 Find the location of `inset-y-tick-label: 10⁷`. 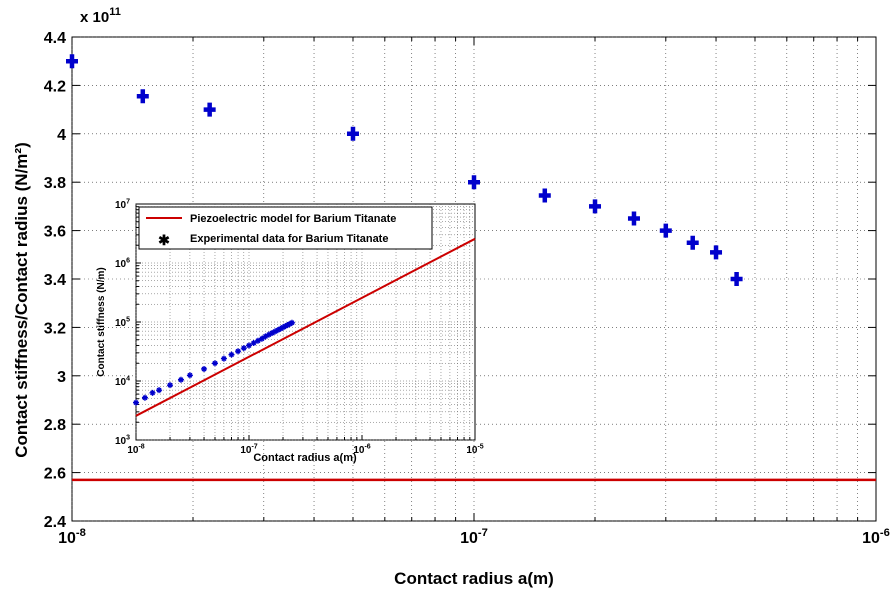

inset-y-tick-label: 10⁷ is located at coordinates (122, 205).